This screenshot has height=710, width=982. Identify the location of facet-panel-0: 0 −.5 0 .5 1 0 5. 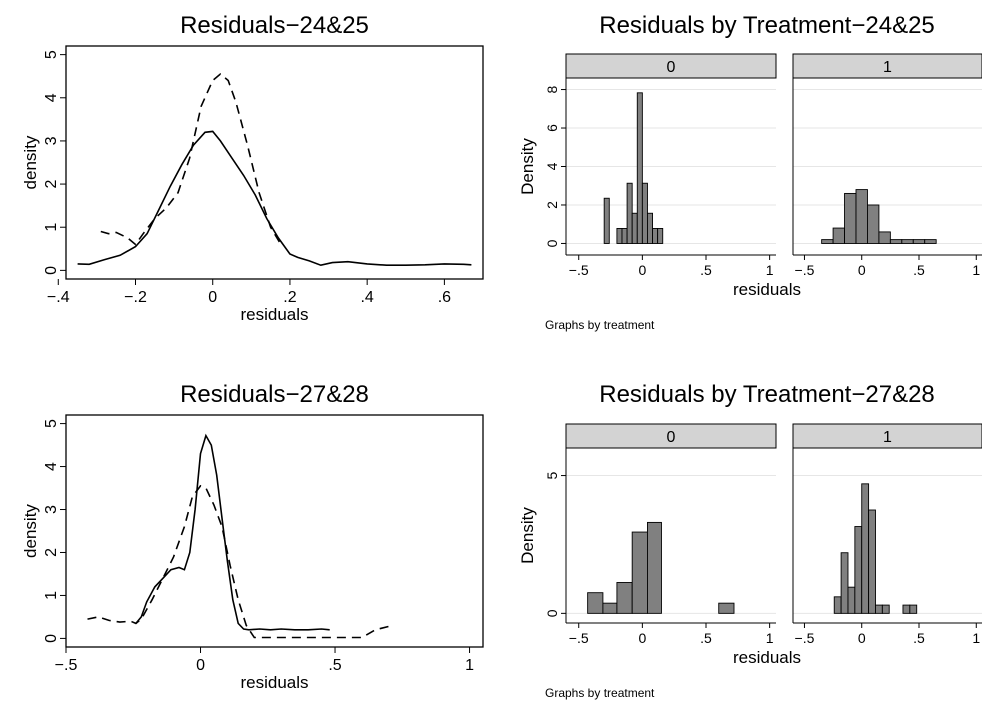
(660, 534).